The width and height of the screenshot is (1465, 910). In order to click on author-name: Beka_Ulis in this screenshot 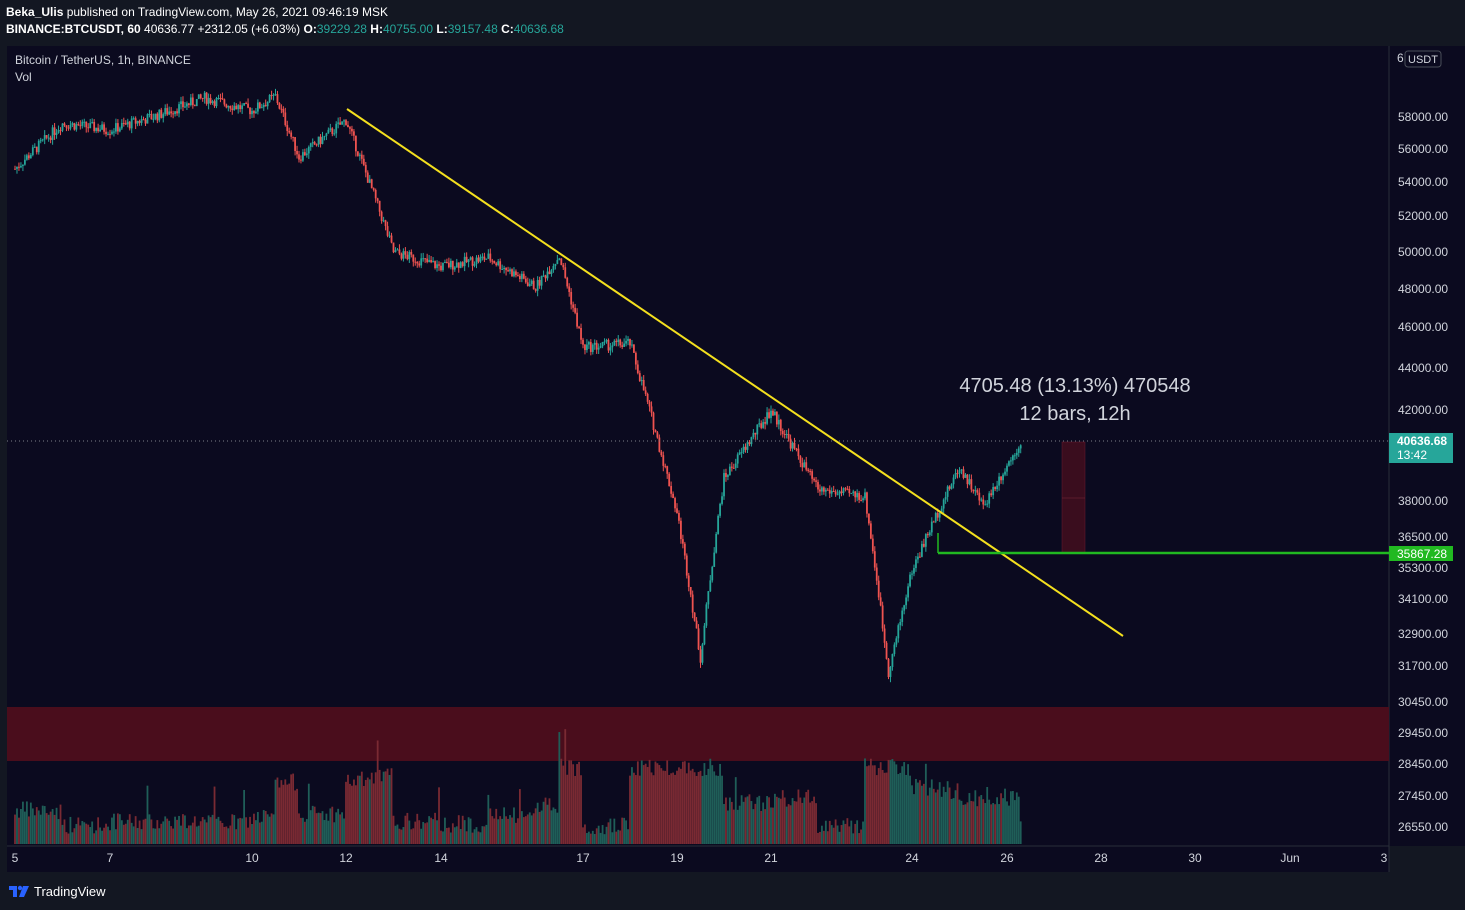, I will do `click(35, 12)`.